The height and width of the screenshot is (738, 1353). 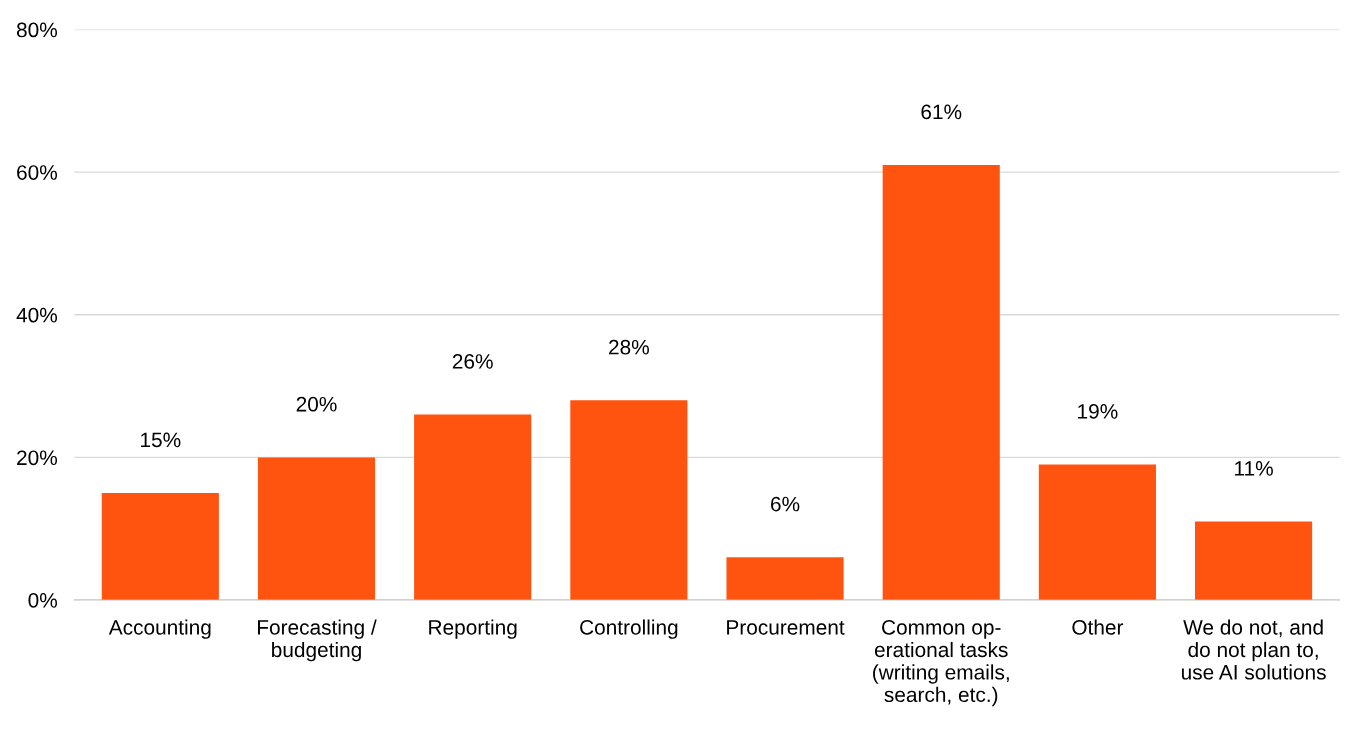 What do you see at coordinates (43, 600) in the screenshot?
I see `y-tick-label: 0%` at bounding box center [43, 600].